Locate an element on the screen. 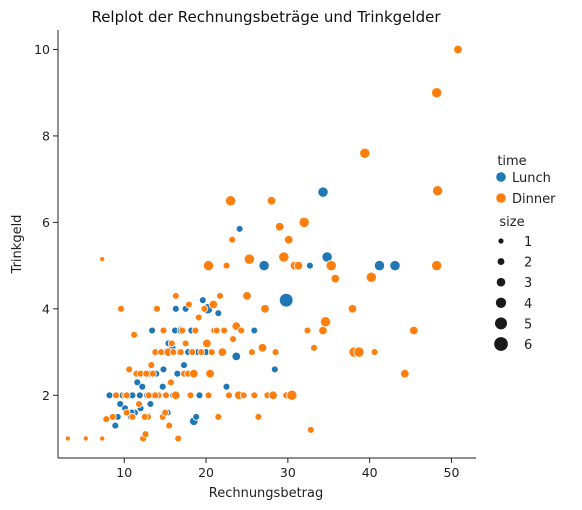  legend-size-label: 4 is located at coordinates (528, 304).